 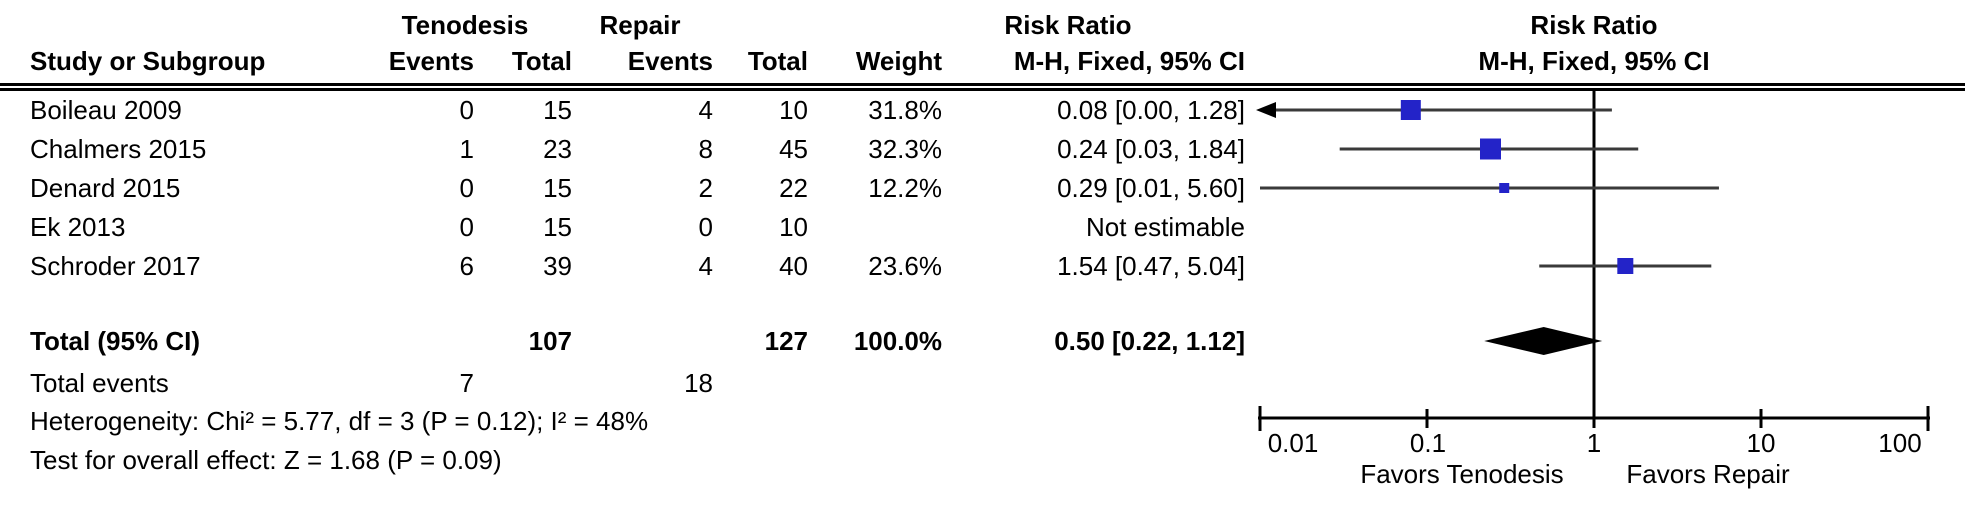 I want to click on group2-header: Repair, so click(x=640, y=25).